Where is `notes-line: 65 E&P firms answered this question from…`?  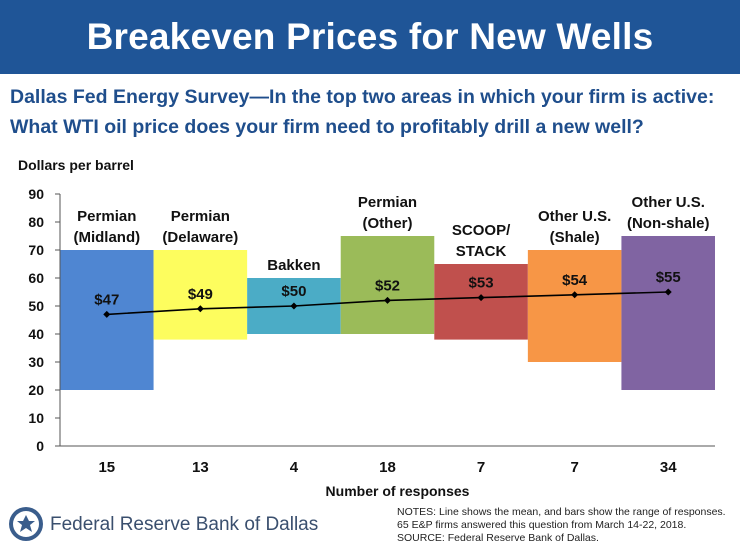
notes-line: 65 E&P firms answered this question from… is located at coordinates (542, 525).